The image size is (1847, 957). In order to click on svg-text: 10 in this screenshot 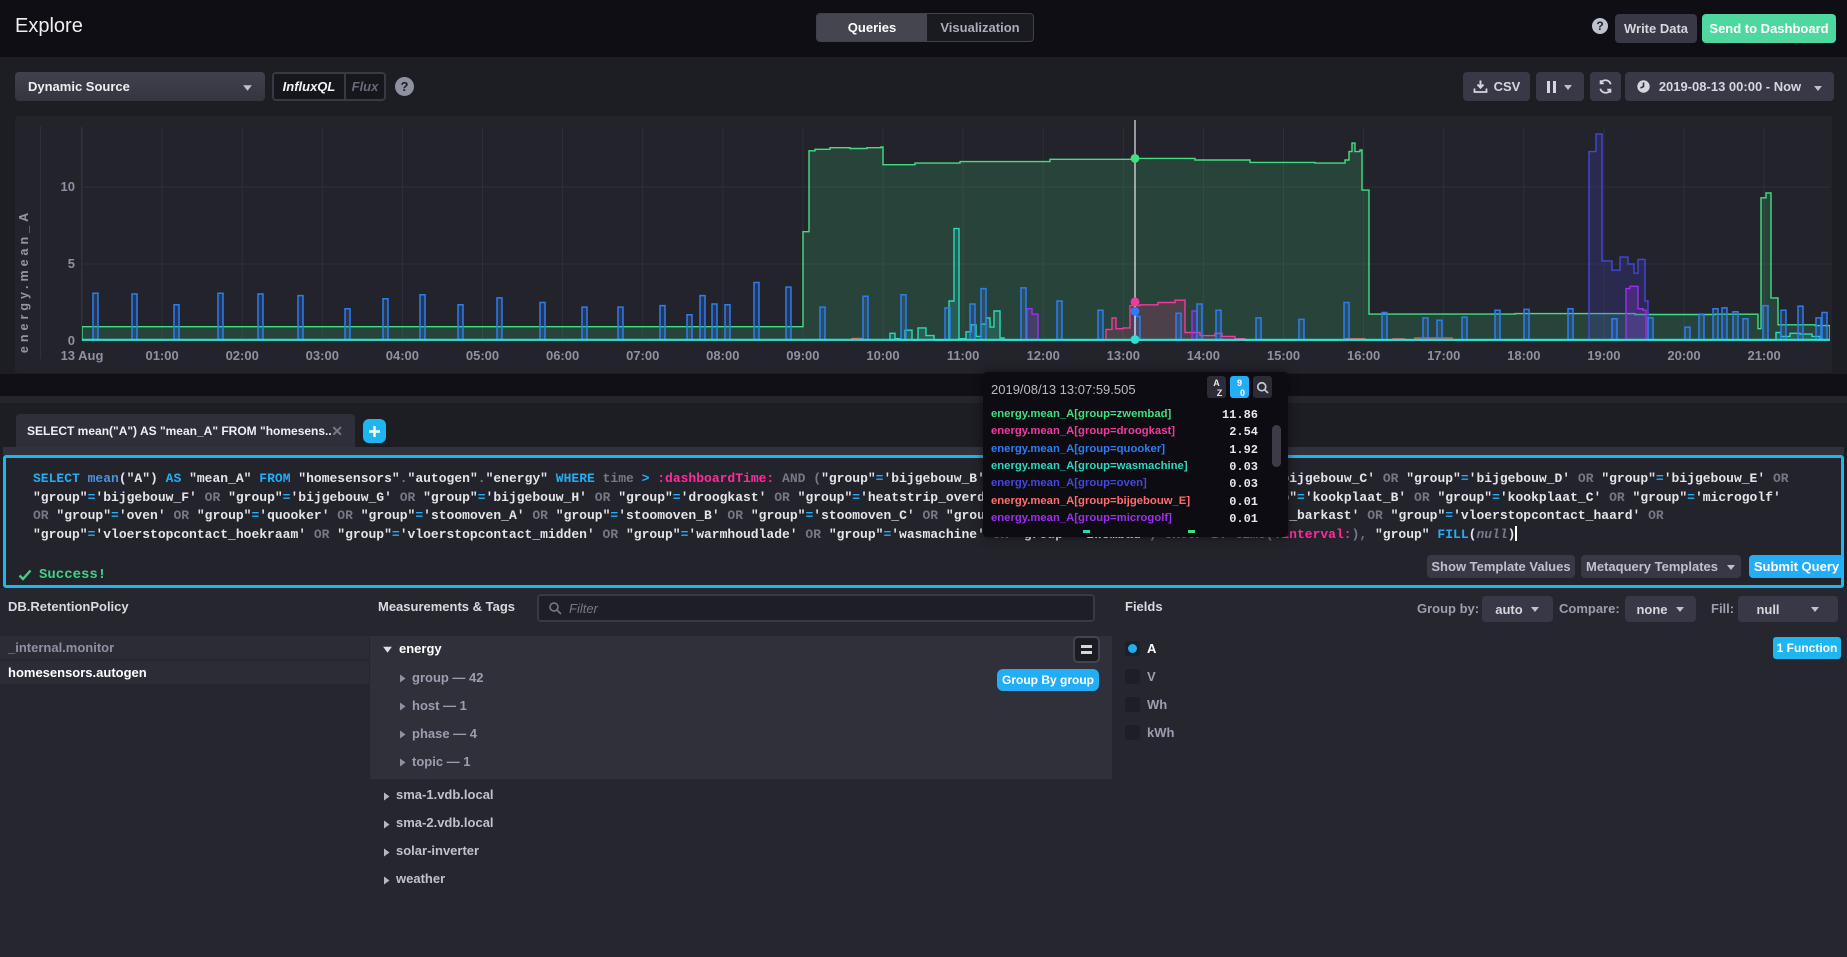, I will do `click(68, 186)`.